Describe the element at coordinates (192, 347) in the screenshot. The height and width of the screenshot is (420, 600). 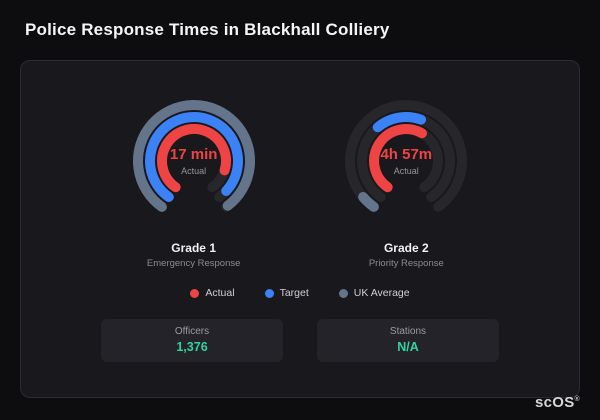
I see `stat-officers-value: 1,376` at that location.